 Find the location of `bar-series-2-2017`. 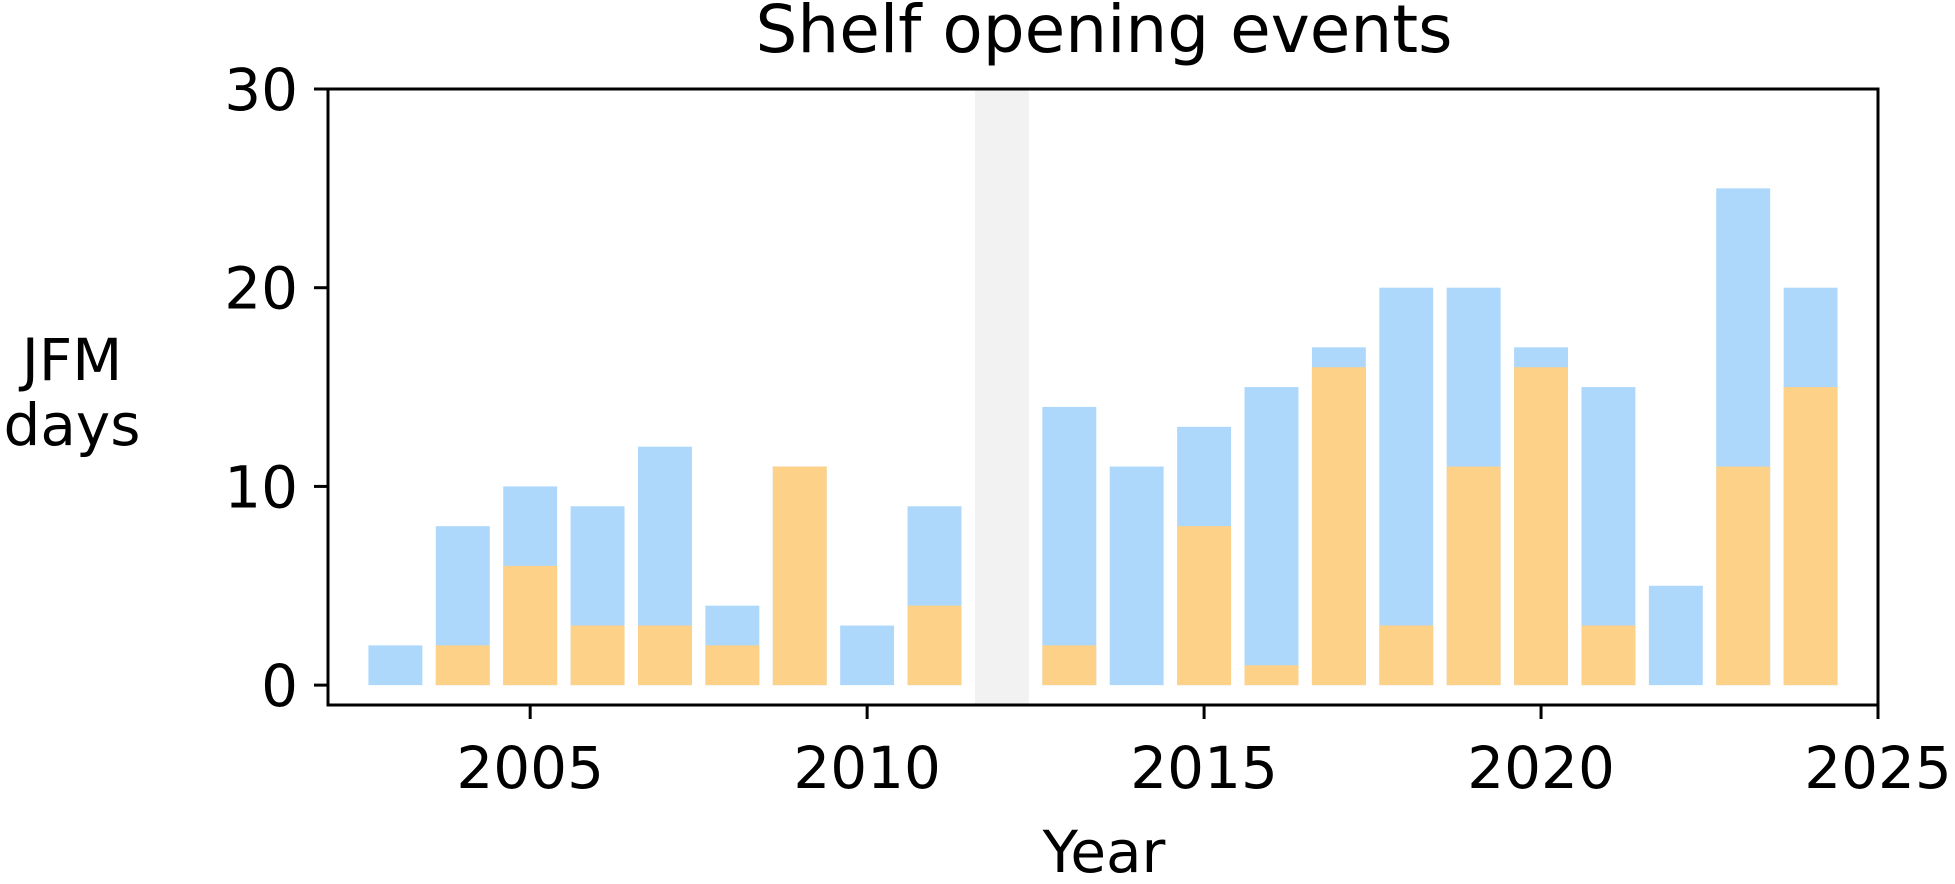

bar-series-2-2017 is located at coordinates (1338, 526).